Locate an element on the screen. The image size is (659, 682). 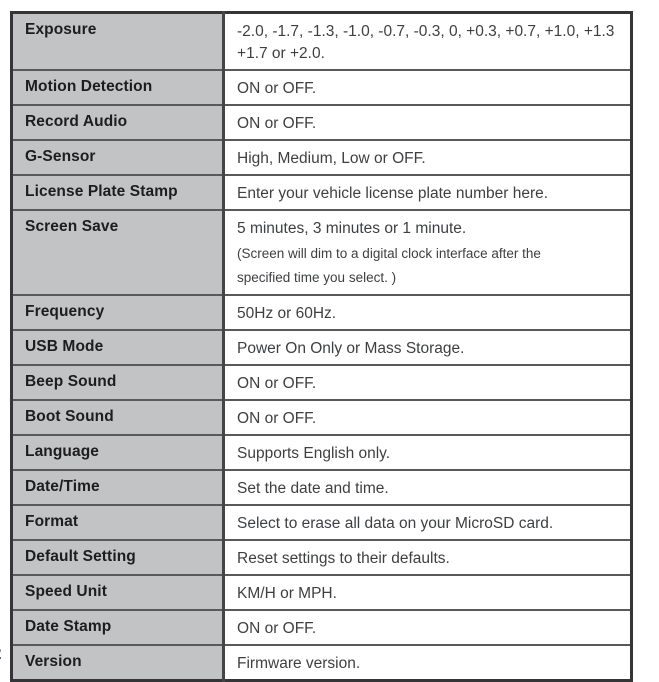
table-row: G-Sensor High, Medium, Low or OFF. is located at coordinates (321, 157).